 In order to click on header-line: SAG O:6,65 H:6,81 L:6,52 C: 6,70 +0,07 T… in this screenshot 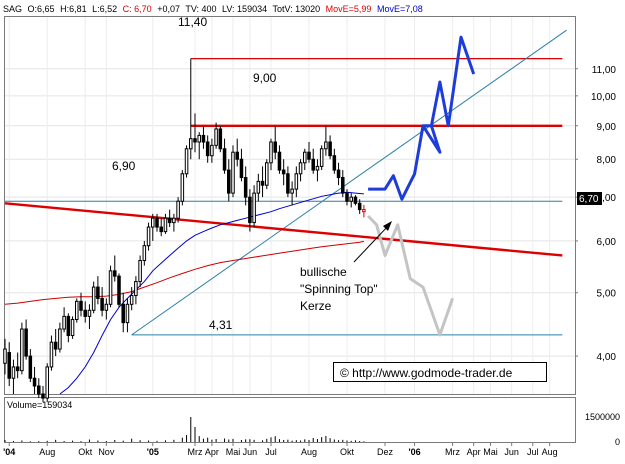, I will do `click(213, 9)`.